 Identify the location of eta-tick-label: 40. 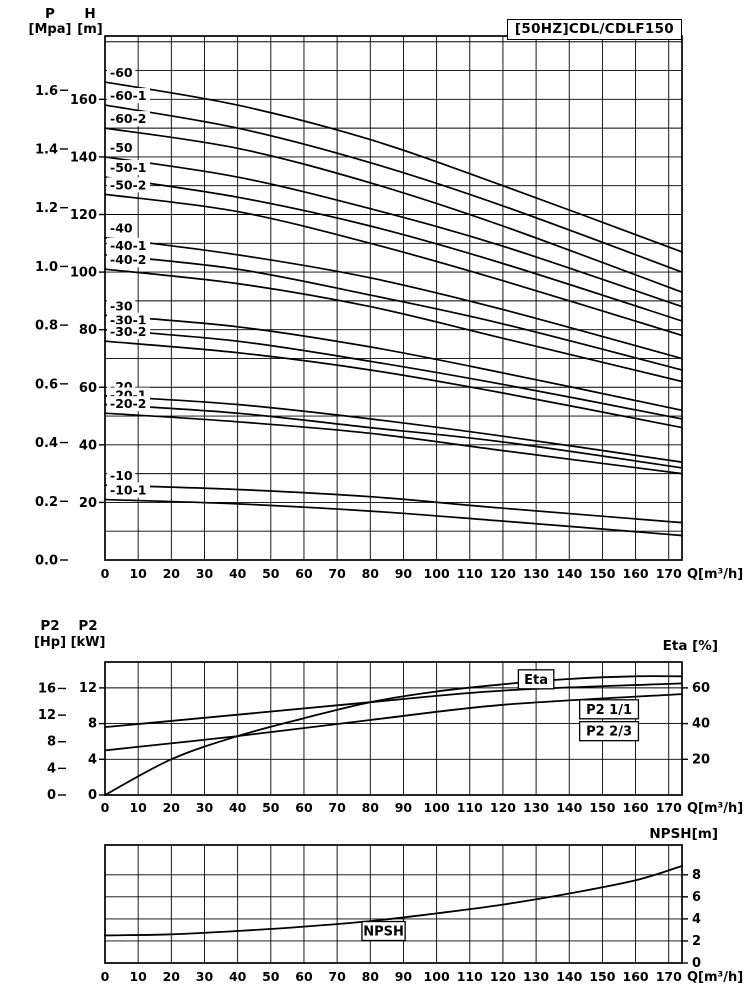
(701, 724).